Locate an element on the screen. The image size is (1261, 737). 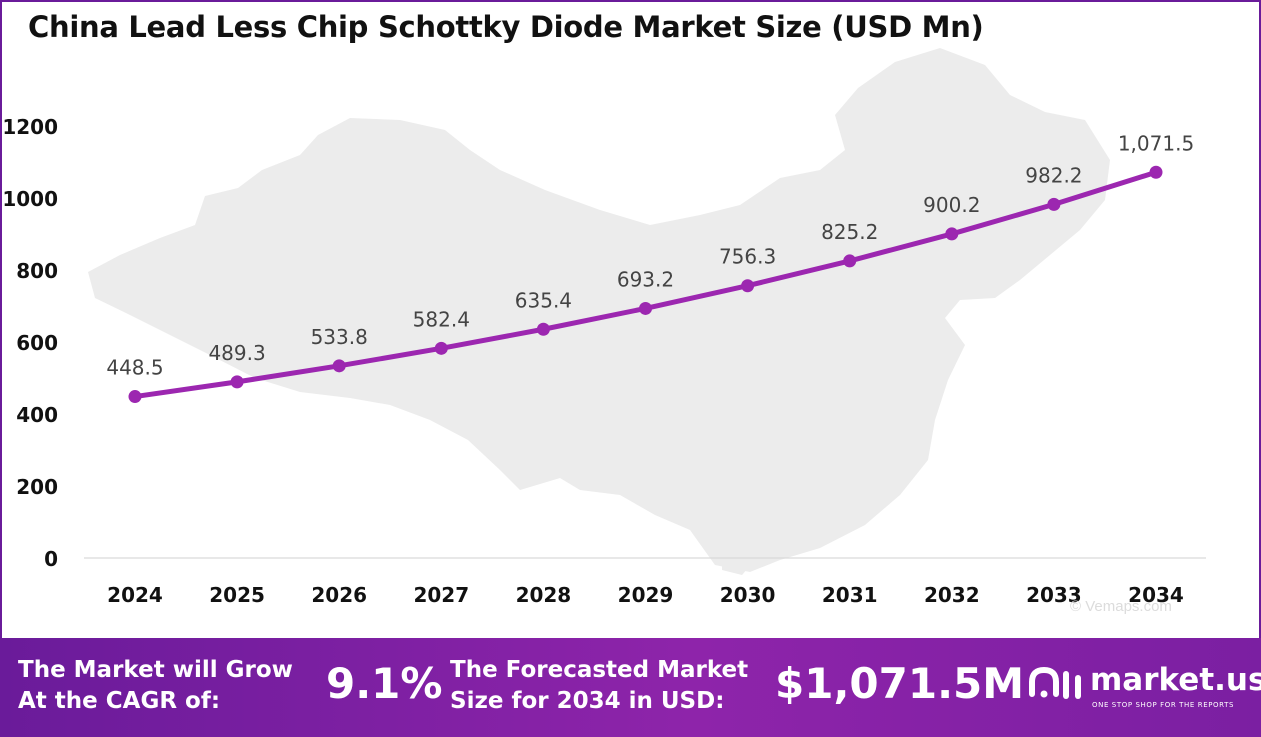
data-label: 533.8 is located at coordinates (339, 337).